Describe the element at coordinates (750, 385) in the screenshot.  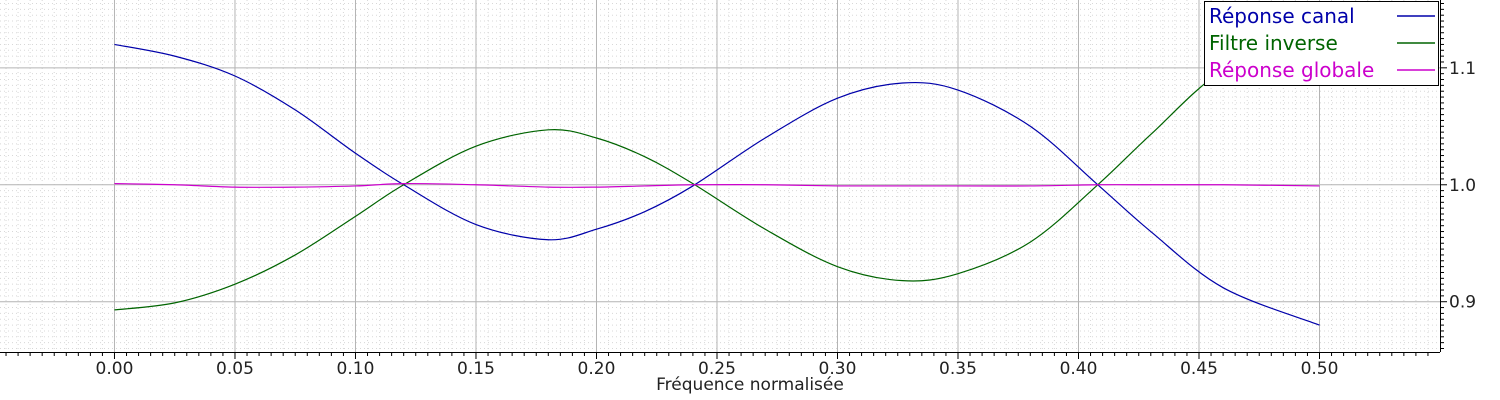
I see `x-axis-title: Fréquence normalisée` at that location.